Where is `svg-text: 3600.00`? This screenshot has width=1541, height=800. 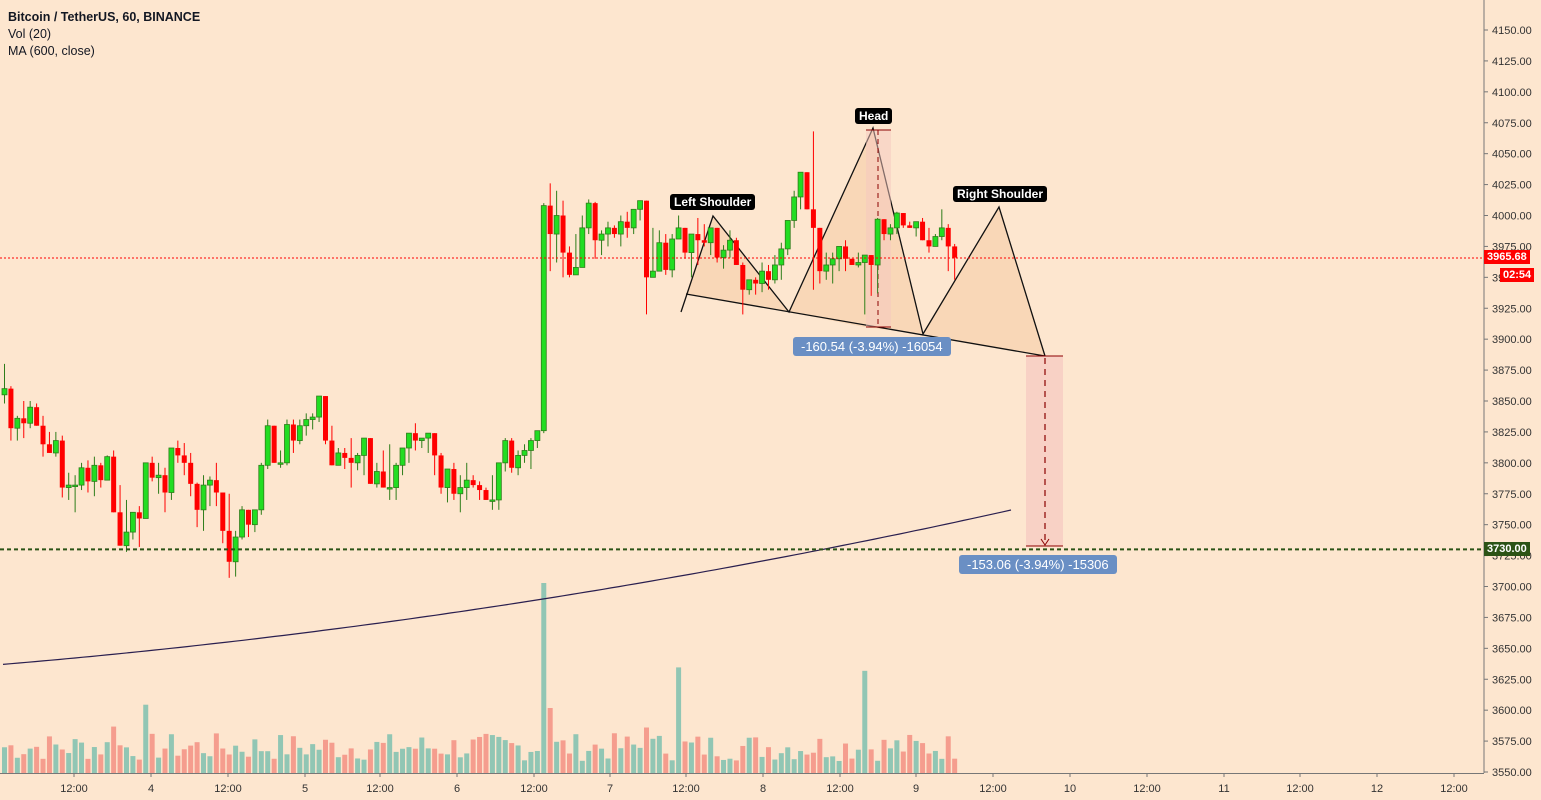
svg-text: 3600.00 is located at coordinates (1512, 711).